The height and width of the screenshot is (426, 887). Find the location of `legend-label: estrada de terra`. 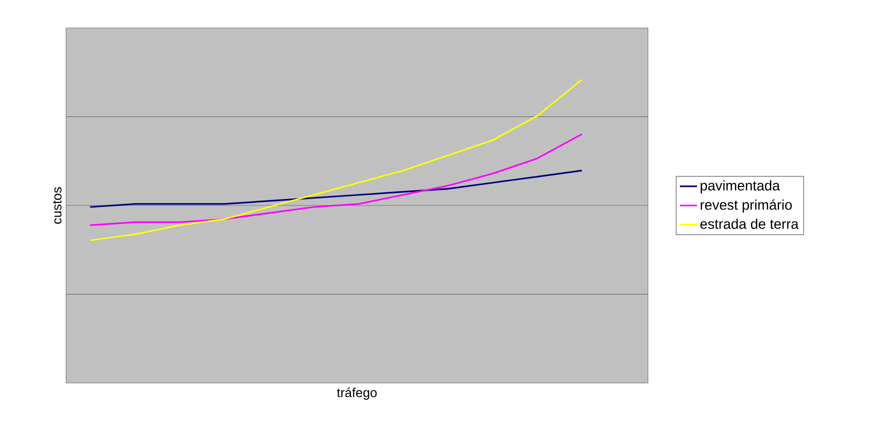

legend-label: estrada de terra is located at coordinates (749, 223).